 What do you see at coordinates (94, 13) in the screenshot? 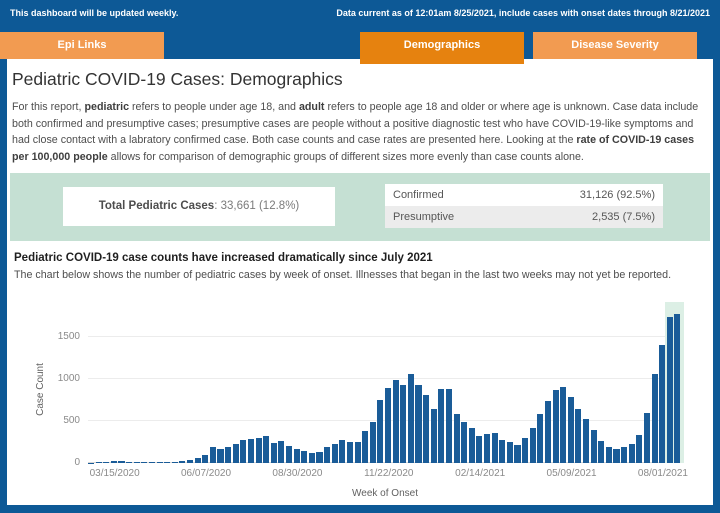
I see `update-frequency-note: This dashboard will be updated weekly.` at bounding box center [94, 13].